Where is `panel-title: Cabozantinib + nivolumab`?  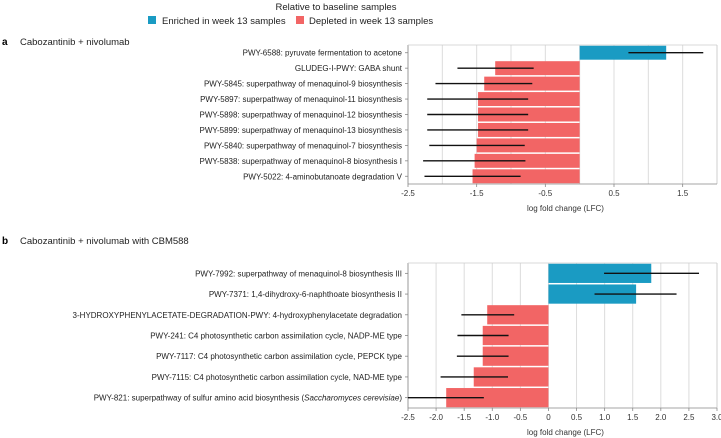 panel-title: Cabozantinib + nivolumab is located at coordinates (75, 42).